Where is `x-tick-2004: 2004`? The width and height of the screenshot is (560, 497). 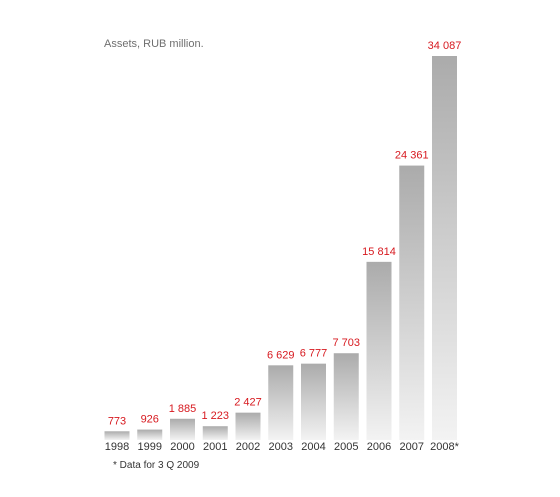 x-tick-2004: 2004 is located at coordinates (313, 447).